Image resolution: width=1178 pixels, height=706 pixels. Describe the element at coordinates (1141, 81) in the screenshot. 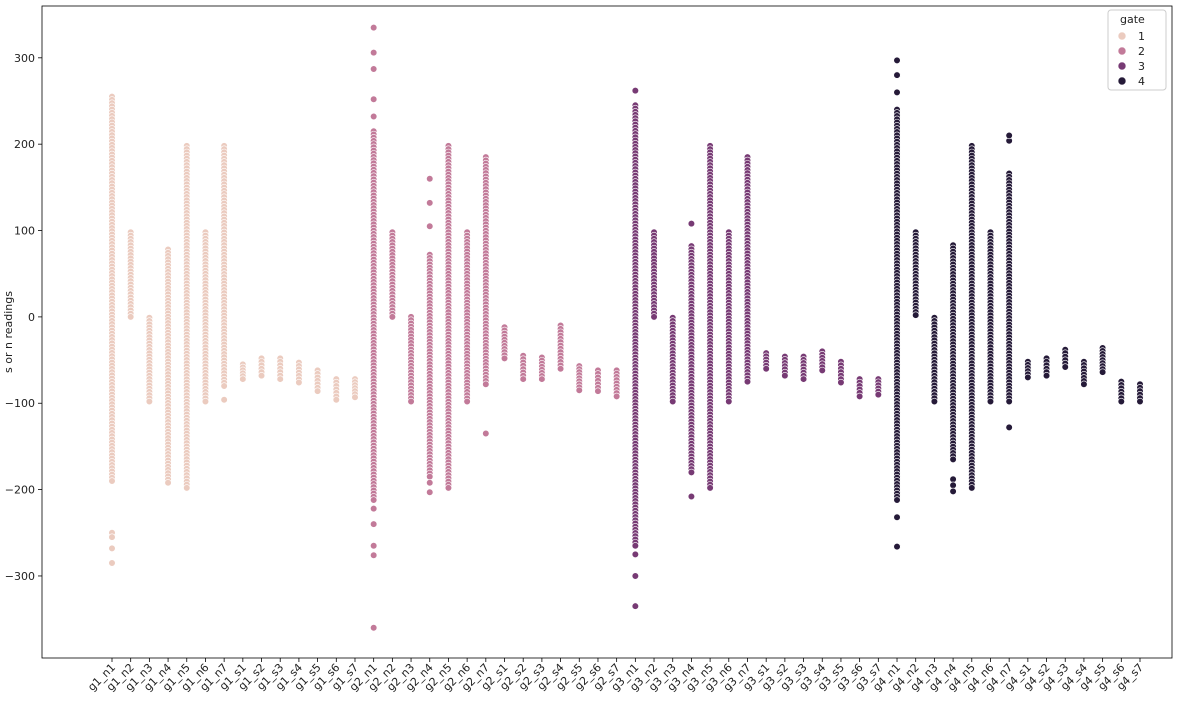

I see `legend-label: 4` at that location.